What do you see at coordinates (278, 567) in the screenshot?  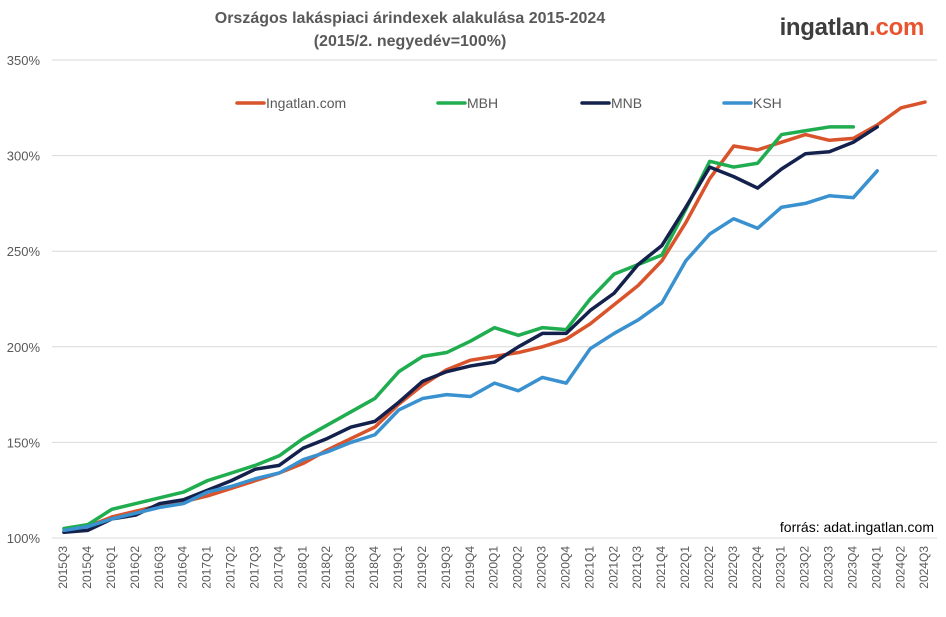 I see `x-tick-label: 2017Q4` at bounding box center [278, 567].